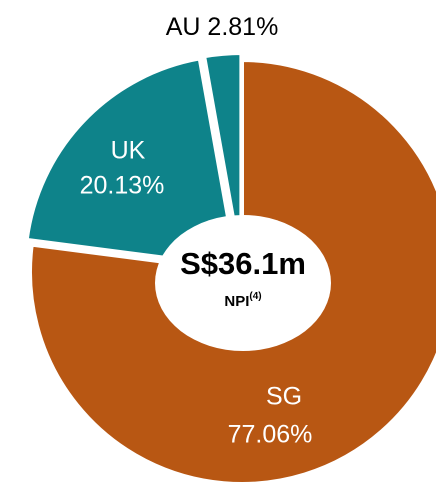 Image resolution: width=436 pixels, height=484 pixels. Describe the element at coordinates (183, 27) in the screenshot. I see `slice-label: AU` at that location.